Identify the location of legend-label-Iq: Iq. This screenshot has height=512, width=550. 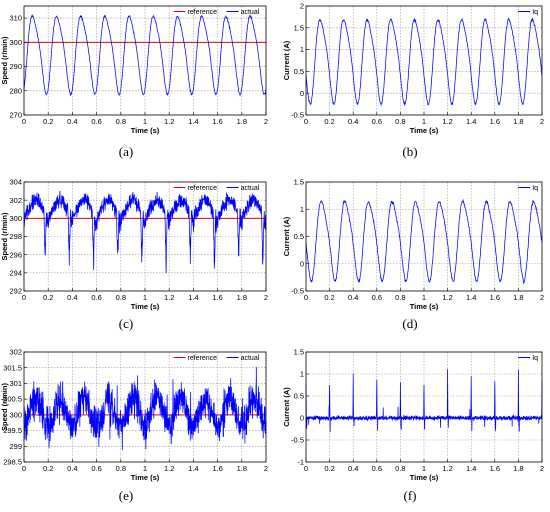
(535, 12).